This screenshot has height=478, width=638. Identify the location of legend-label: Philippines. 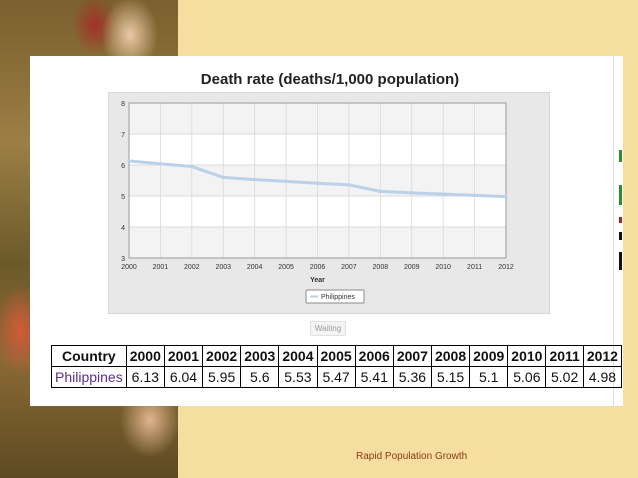
(338, 297).